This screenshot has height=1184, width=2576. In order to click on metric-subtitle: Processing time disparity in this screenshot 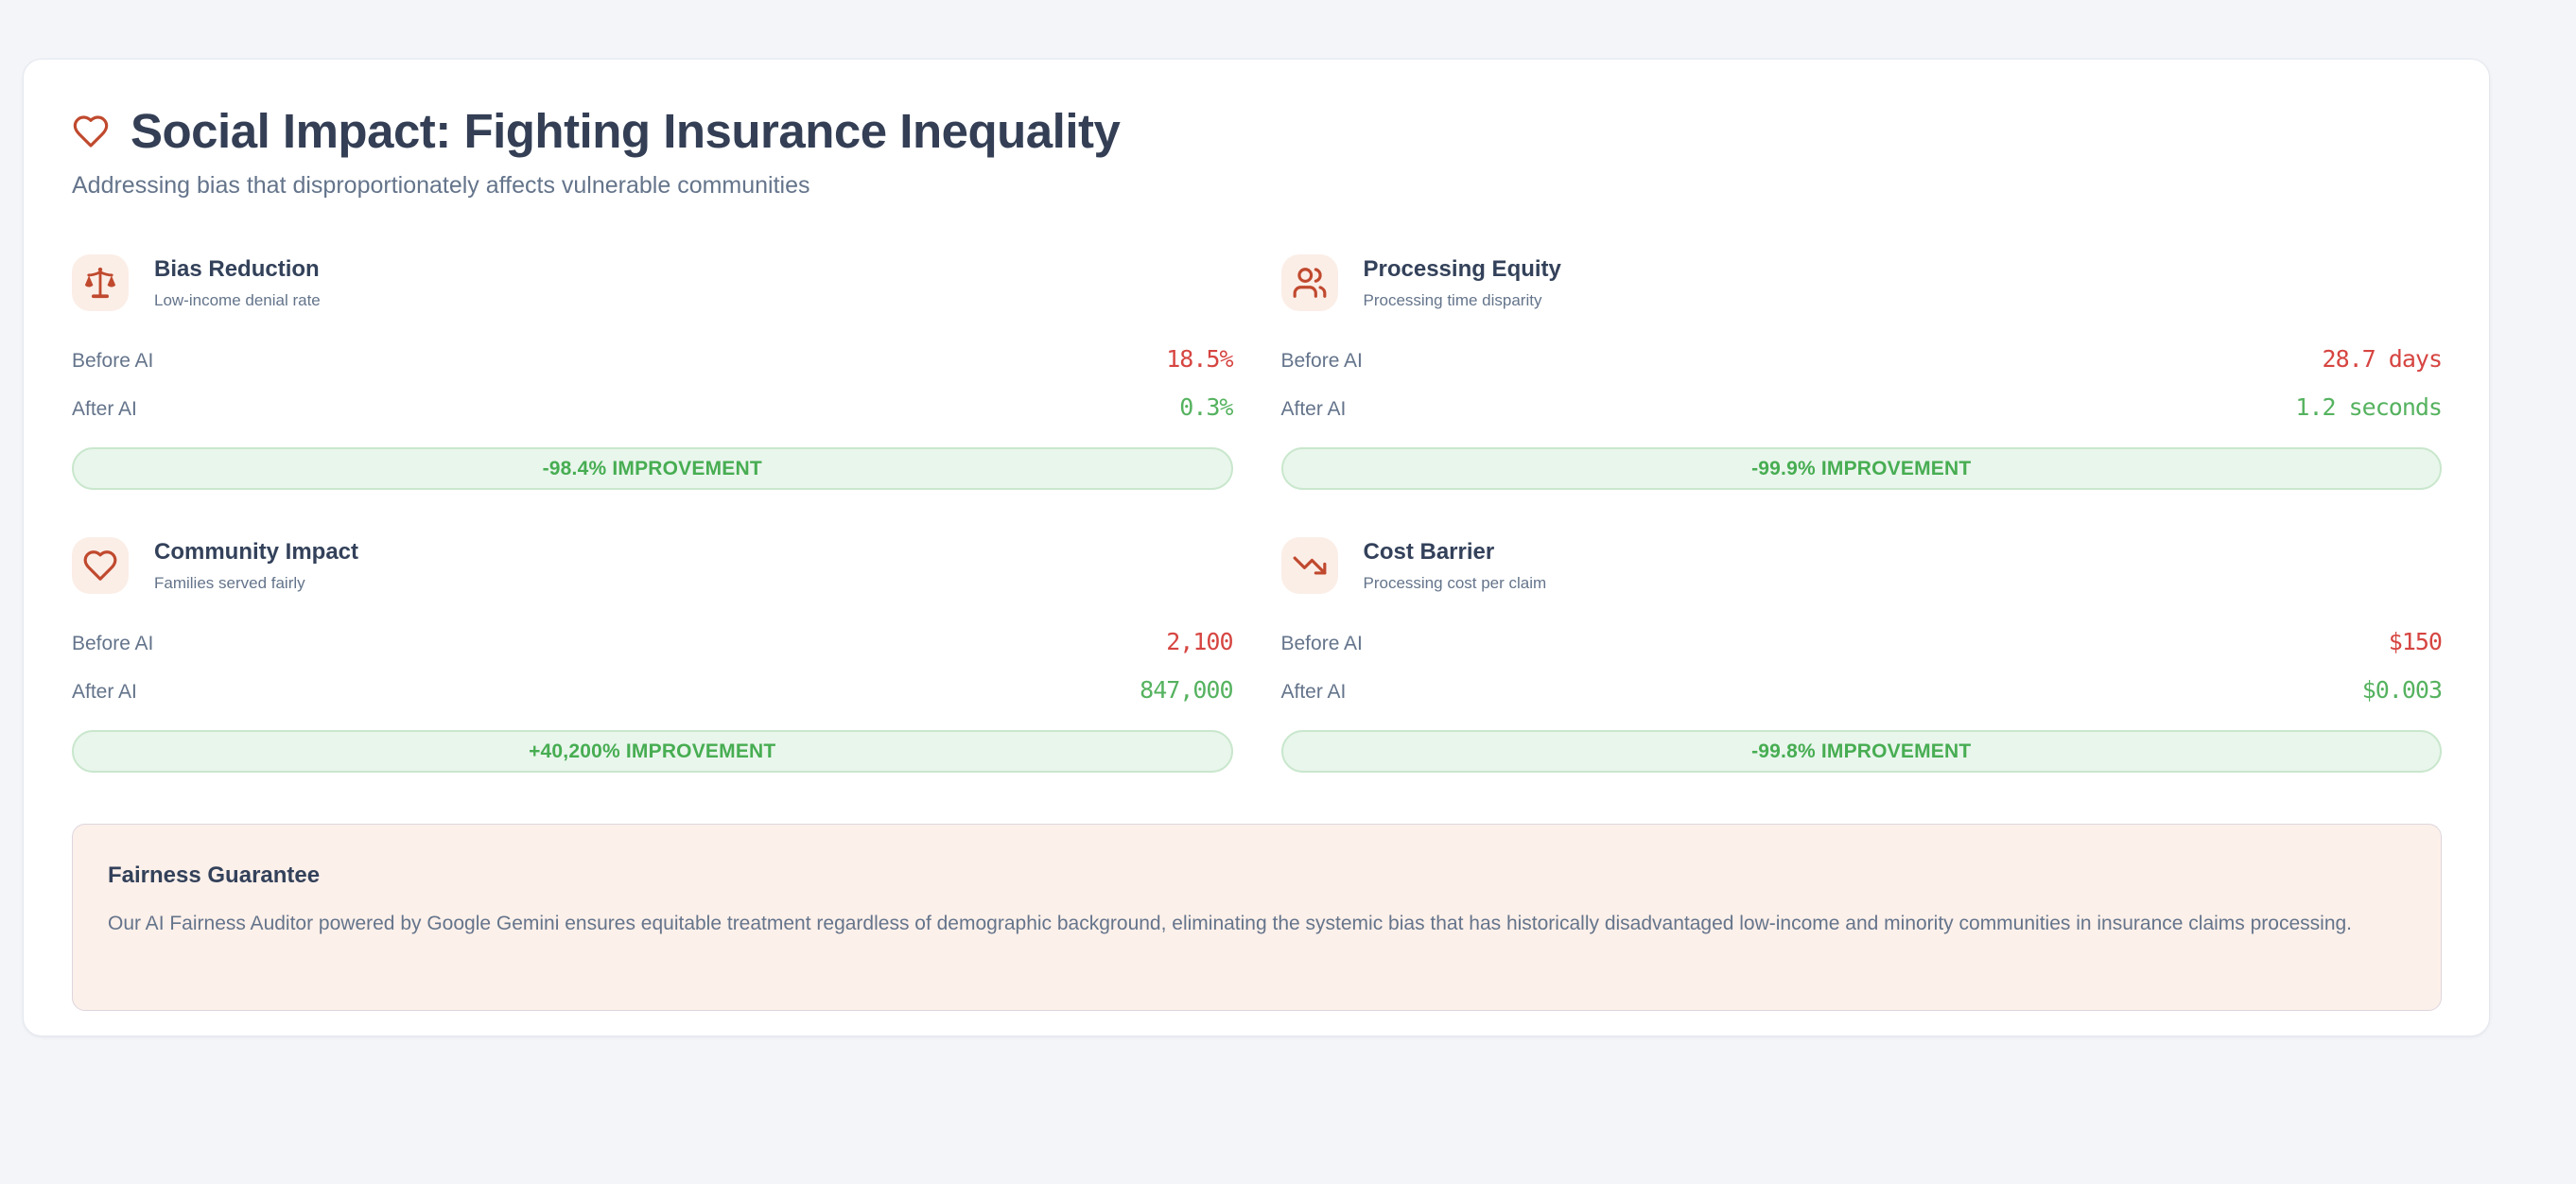, I will do `click(1452, 299)`.